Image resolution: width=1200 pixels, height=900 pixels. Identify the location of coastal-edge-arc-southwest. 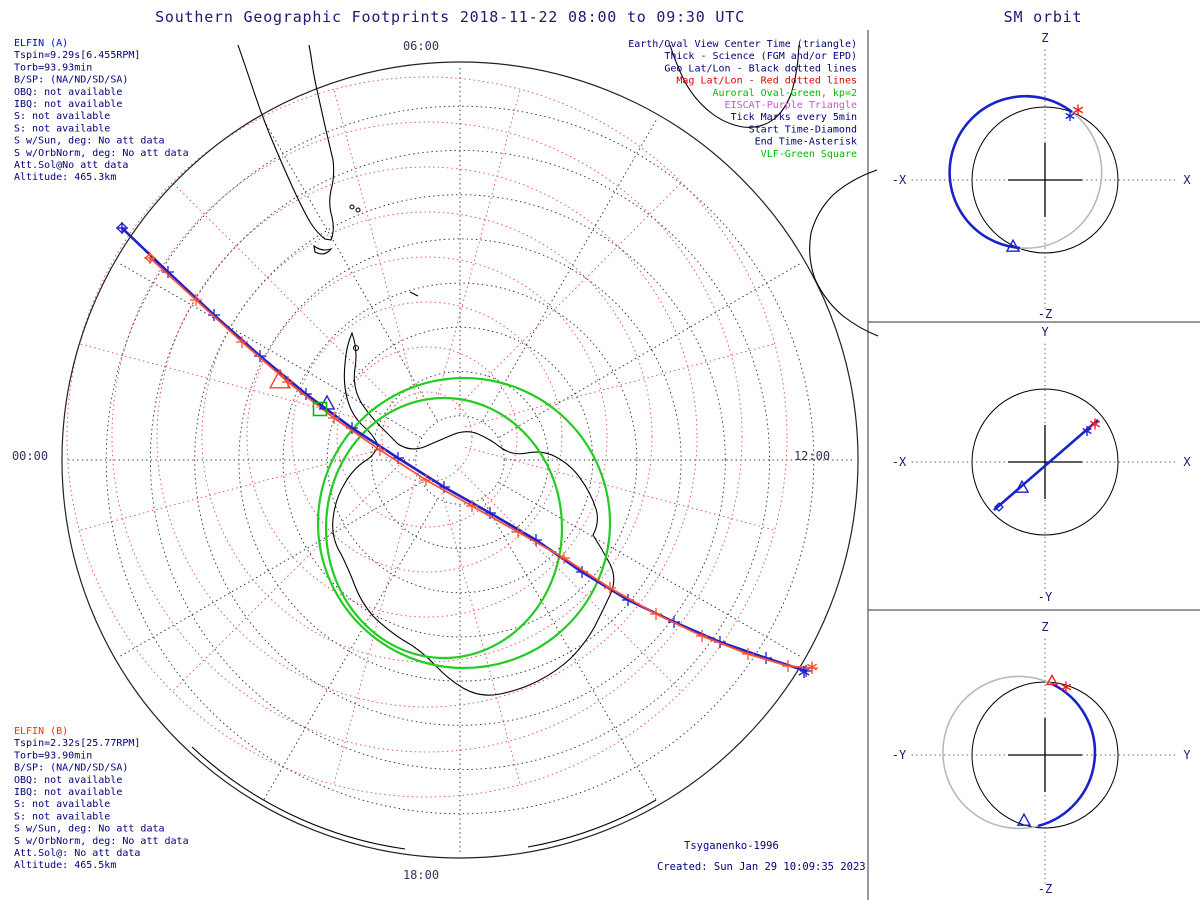
(298, 798).